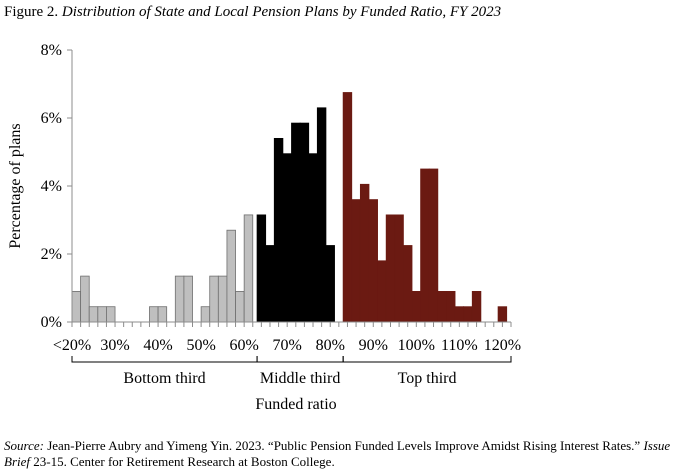 This screenshot has height=474, width=700. Describe the element at coordinates (31, 12) in the screenshot. I see `figure-label: Figure 2.` at that location.